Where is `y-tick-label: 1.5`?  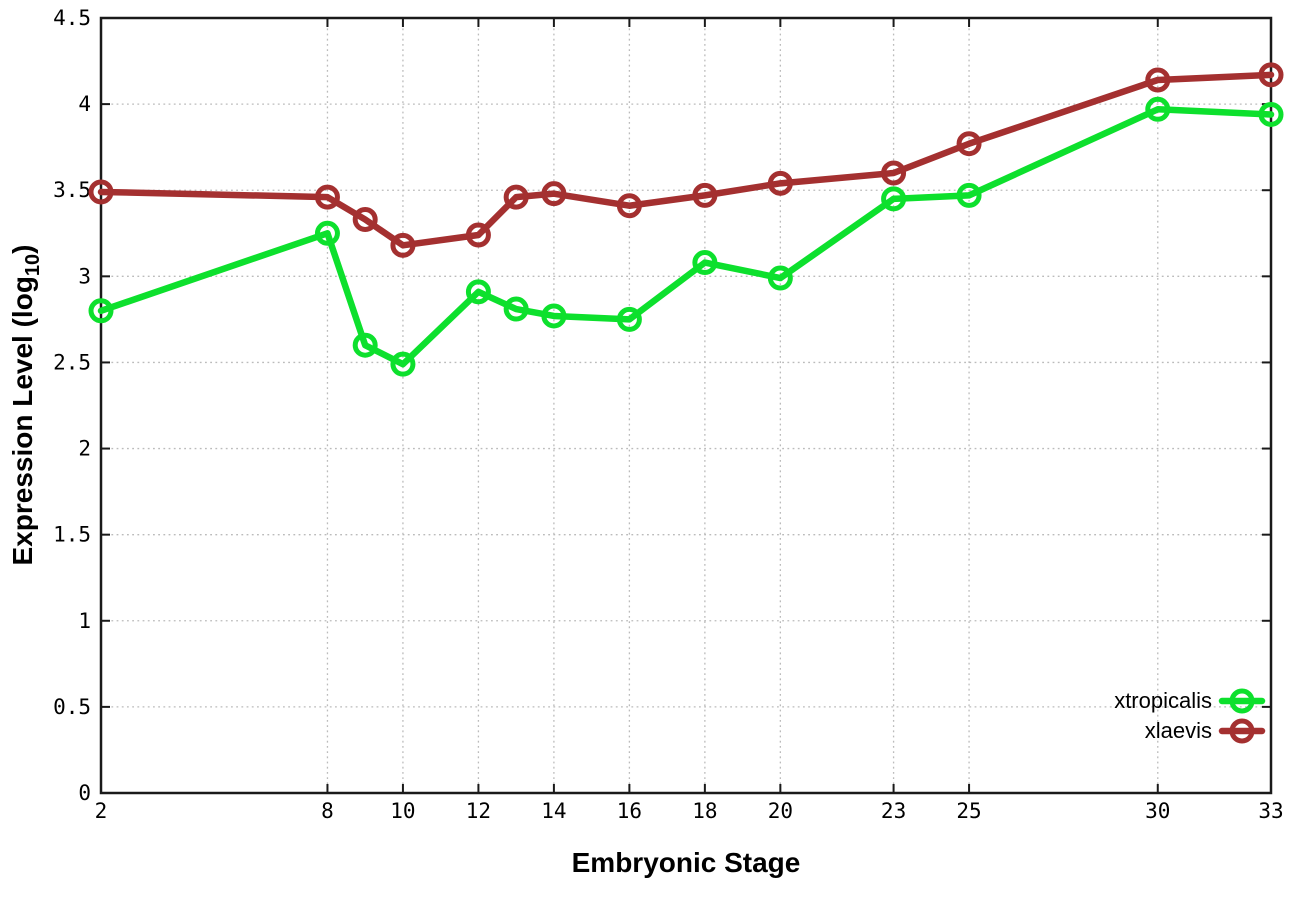
y-tick-label: 1.5 is located at coordinates (72, 535).